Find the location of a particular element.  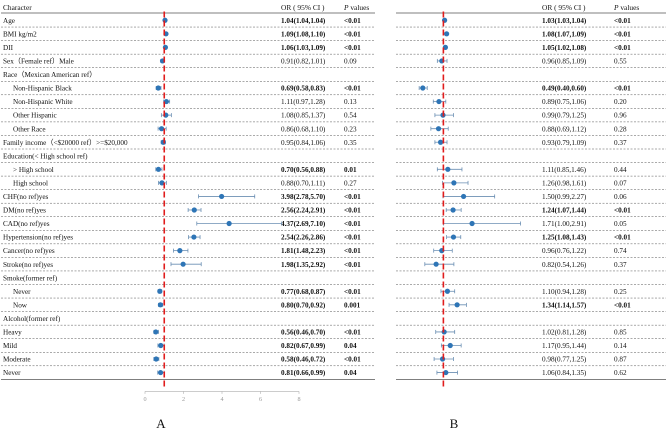

header-p-a: P values is located at coordinates (356, 7).